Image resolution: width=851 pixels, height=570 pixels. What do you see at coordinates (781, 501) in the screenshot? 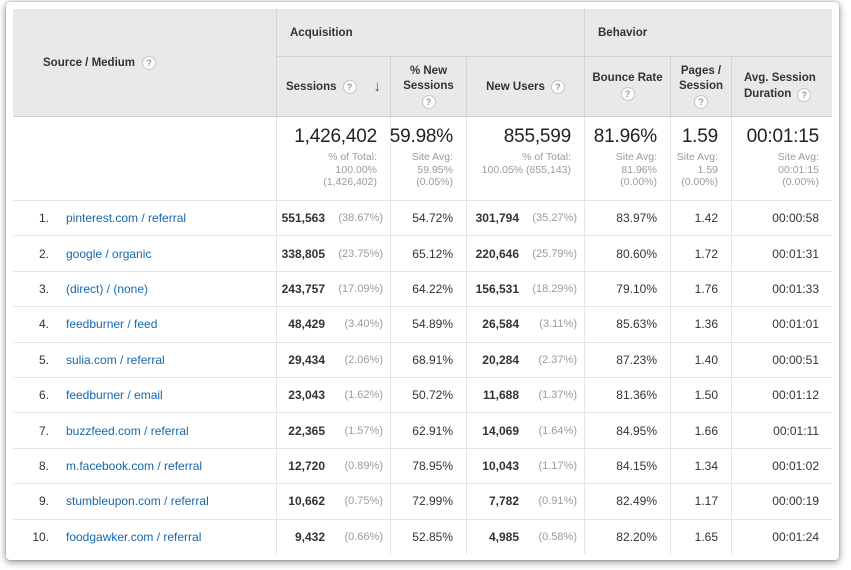
I see `avg-session-duration-cell: 00:00:19` at bounding box center [781, 501].